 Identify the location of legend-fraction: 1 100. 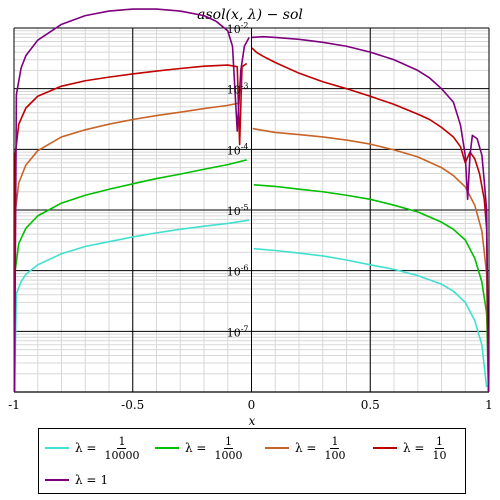
(334, 448).